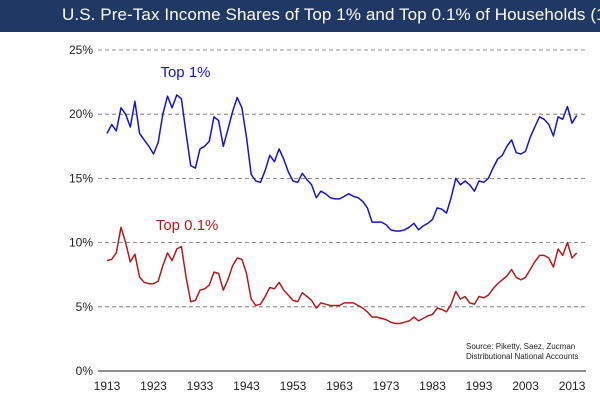  I want to click on x-tick-label: 1963, so click(339, 386).